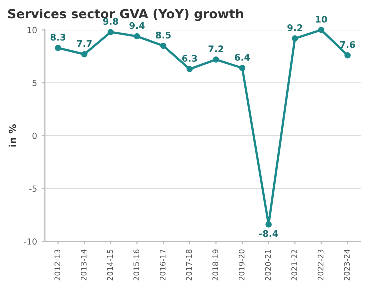 This screenshot has width=376, height=302. What do you see at coordinates (33, 189) in the screenshot?
I see `y-tick-label: -5` at bounding box center [33, 189].